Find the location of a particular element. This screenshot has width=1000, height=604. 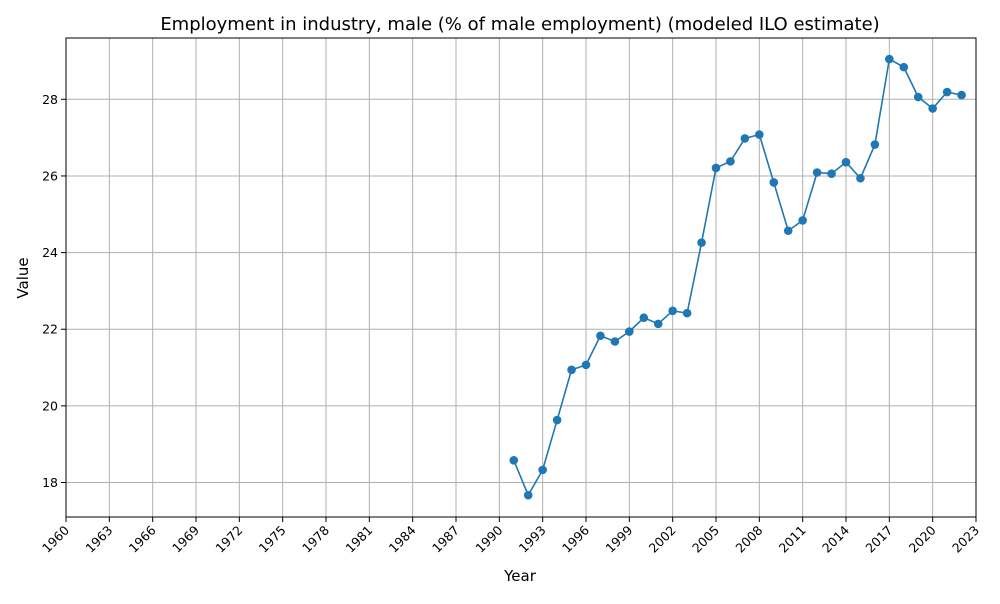

y-tick-label: 18 is located at coordinates (50, 482).